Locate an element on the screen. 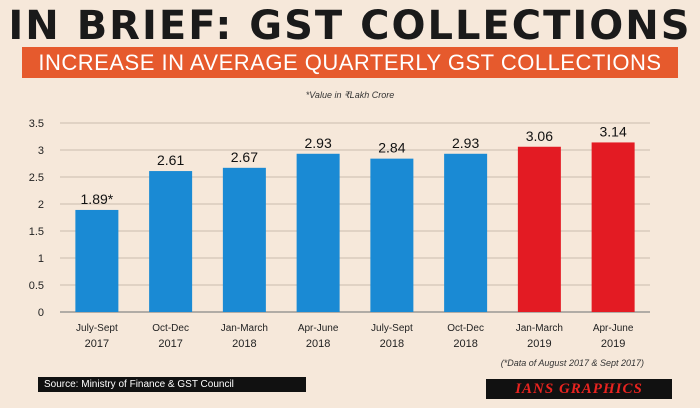 Image resolution: width=700 pixels, height=408 pixels. y-tick-label: 1 is located at coordinates (41, 259).